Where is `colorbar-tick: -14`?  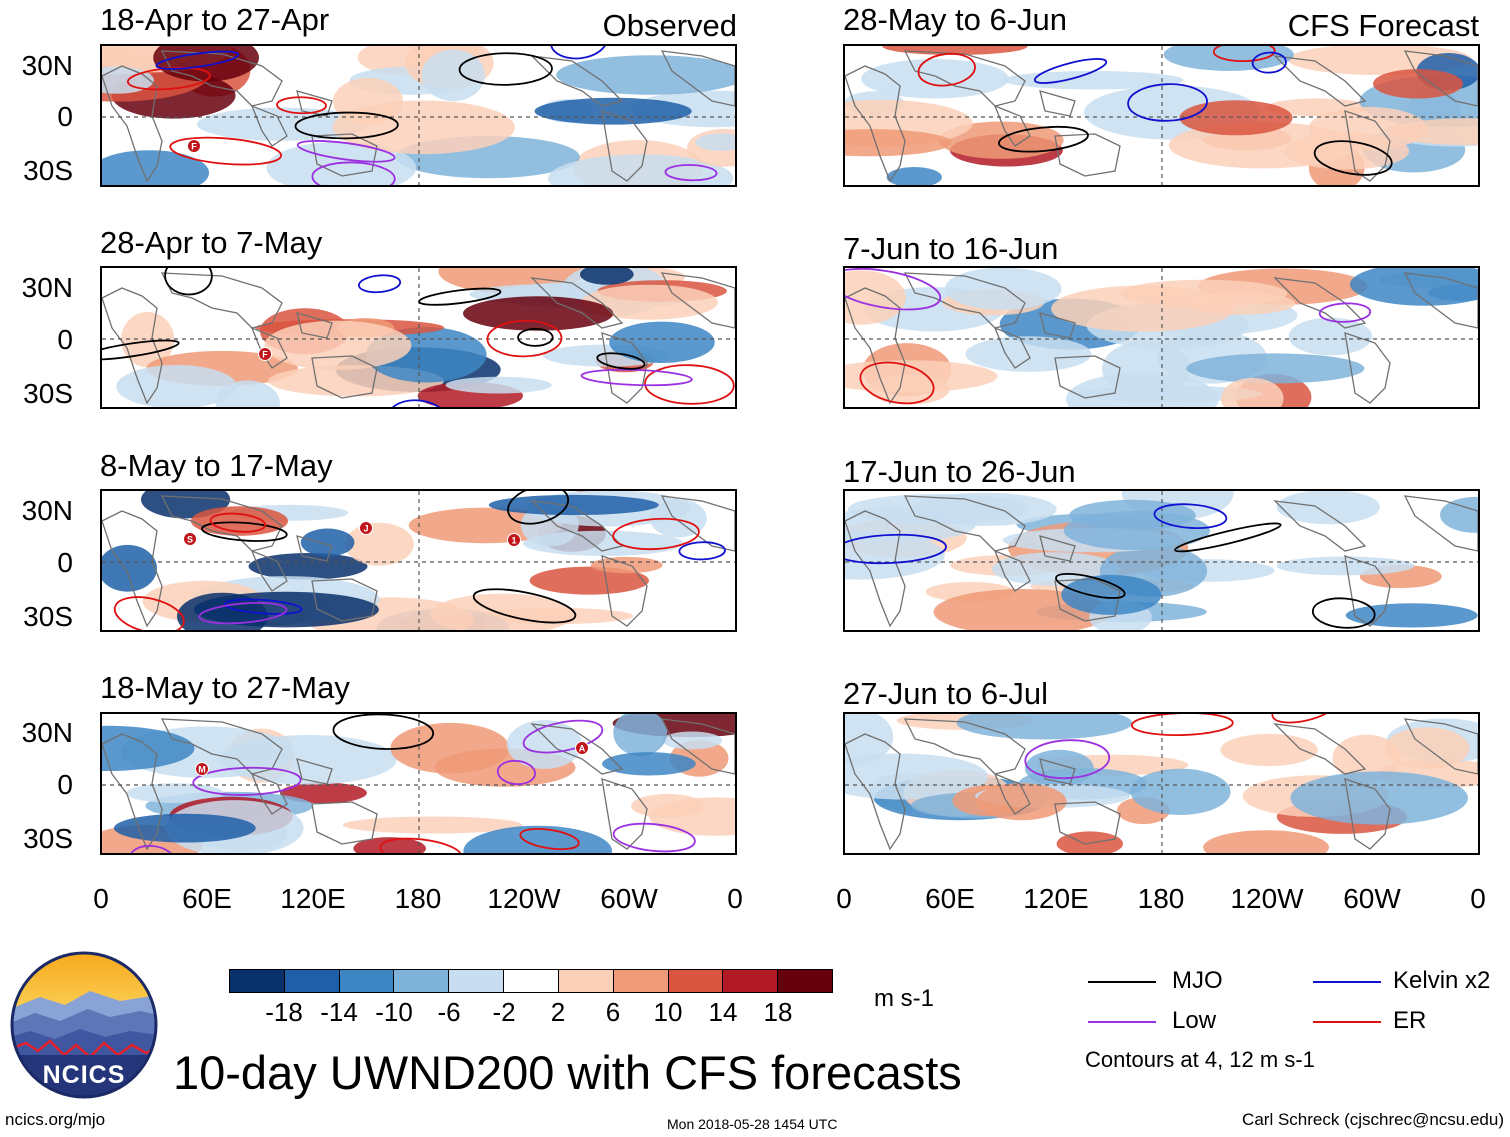
colorbar-tick: -14 is located at coordinates (339, 1012).